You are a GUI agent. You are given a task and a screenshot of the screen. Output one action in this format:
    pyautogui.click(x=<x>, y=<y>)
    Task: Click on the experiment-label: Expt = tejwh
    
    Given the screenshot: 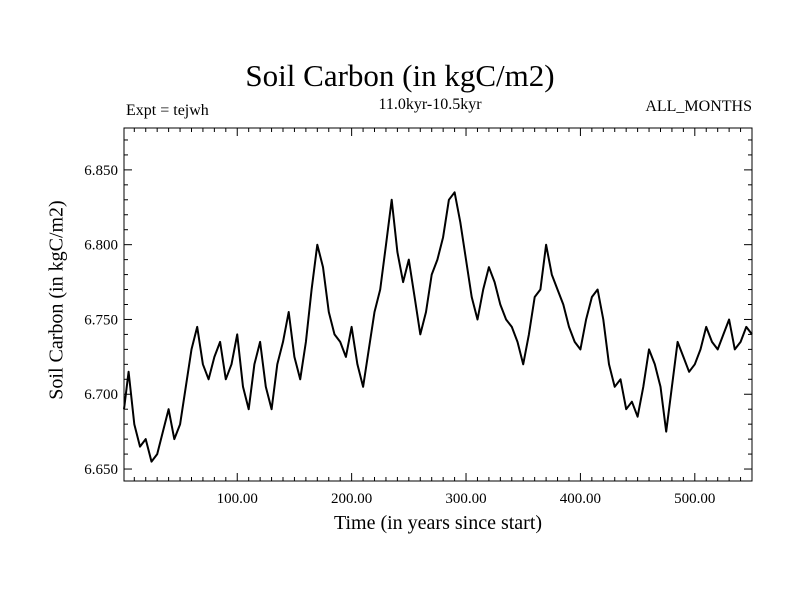 What is the action you would take?
    pyautogui.click(x=167, y=110)
    